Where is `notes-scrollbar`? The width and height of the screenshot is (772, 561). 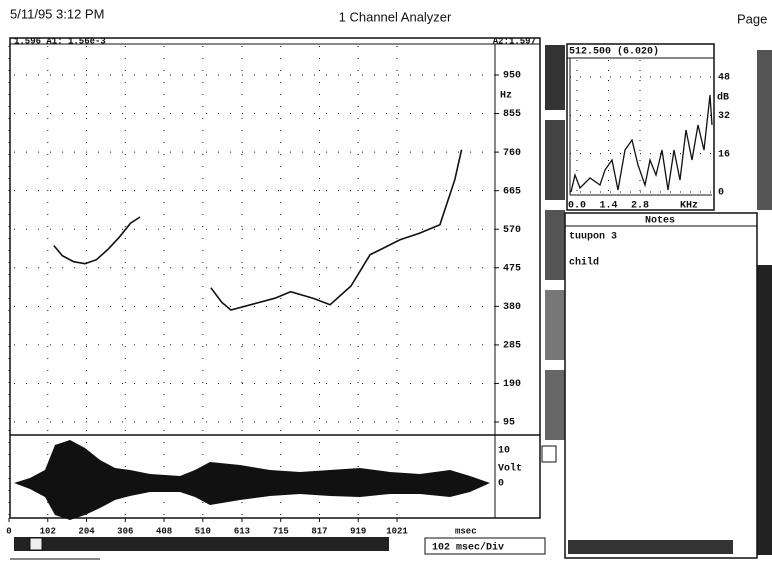 notes-scrollbar is located at coordinates (764, 410).